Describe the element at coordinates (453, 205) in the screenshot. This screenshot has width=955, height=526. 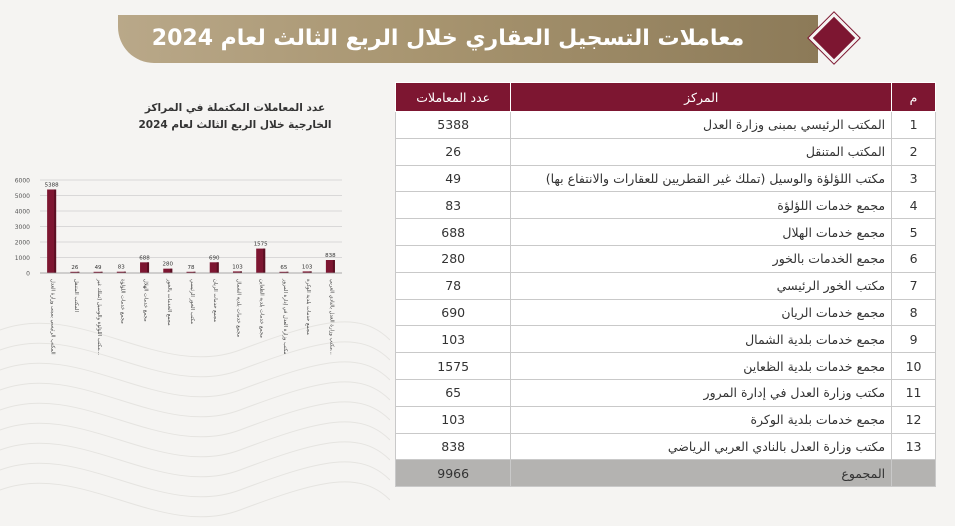
I see `row-count: 83` at that location.